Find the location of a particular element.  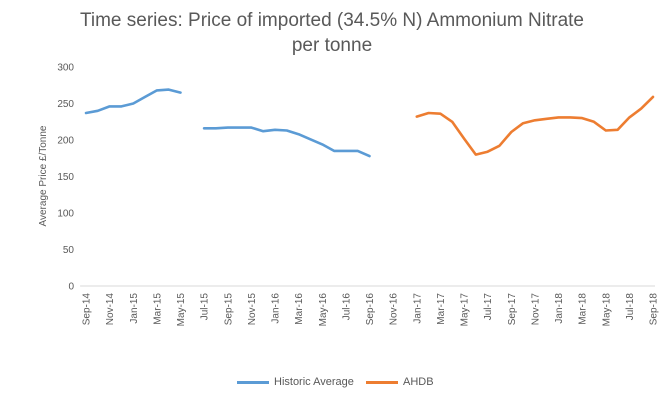

x-tick-label: Nov-17 is located at coordinates (535, 309).